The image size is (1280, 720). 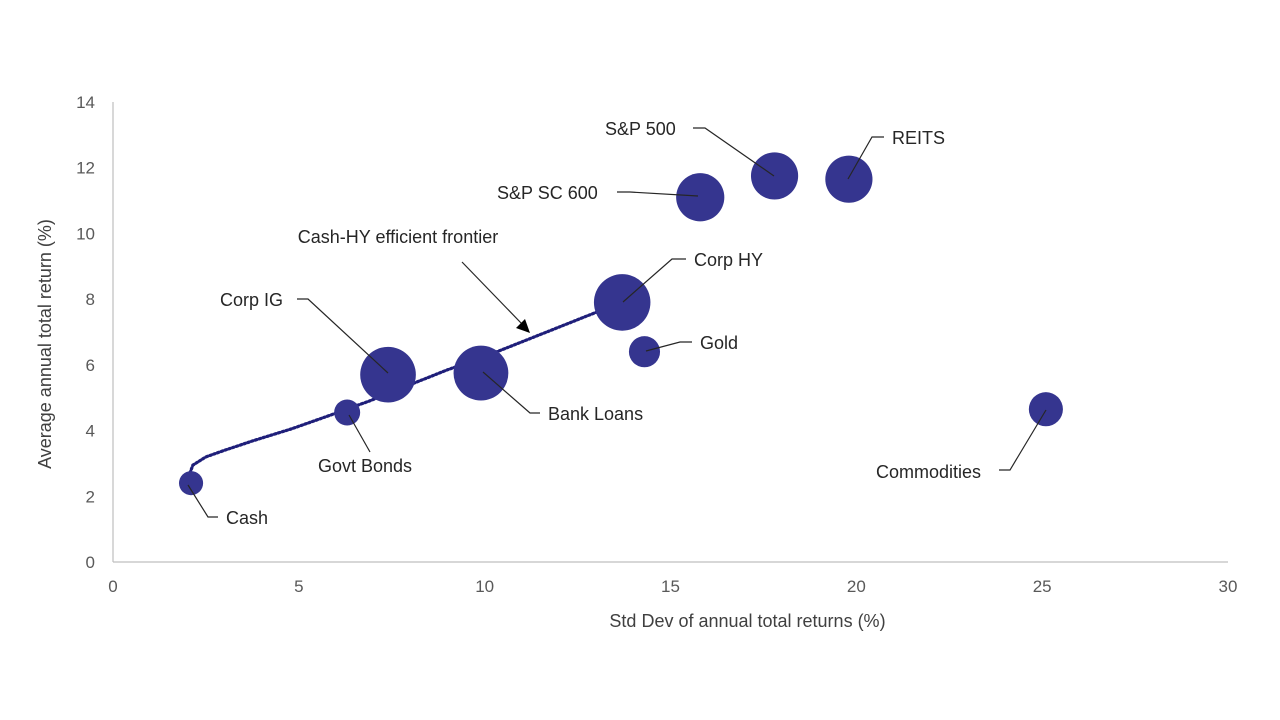 I want to click on x-tick-label: 10, so click(x=484, y=586).